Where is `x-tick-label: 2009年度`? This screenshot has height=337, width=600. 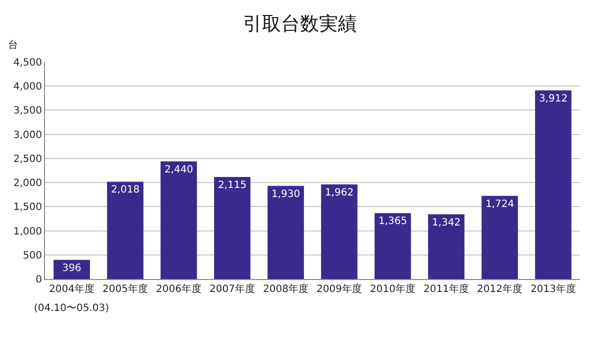 x-tick-label: 2009年度 is located at coordinates (339, 289).